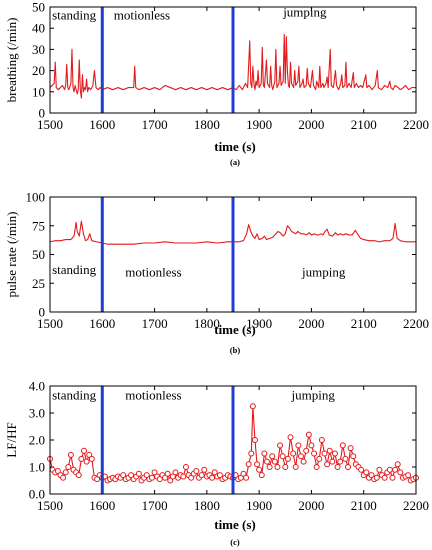 The image size is (432, 550). Describe the element at coordinates (11, 439) in the screenshot. I see `y-axis-label: LF/HF` at that location.